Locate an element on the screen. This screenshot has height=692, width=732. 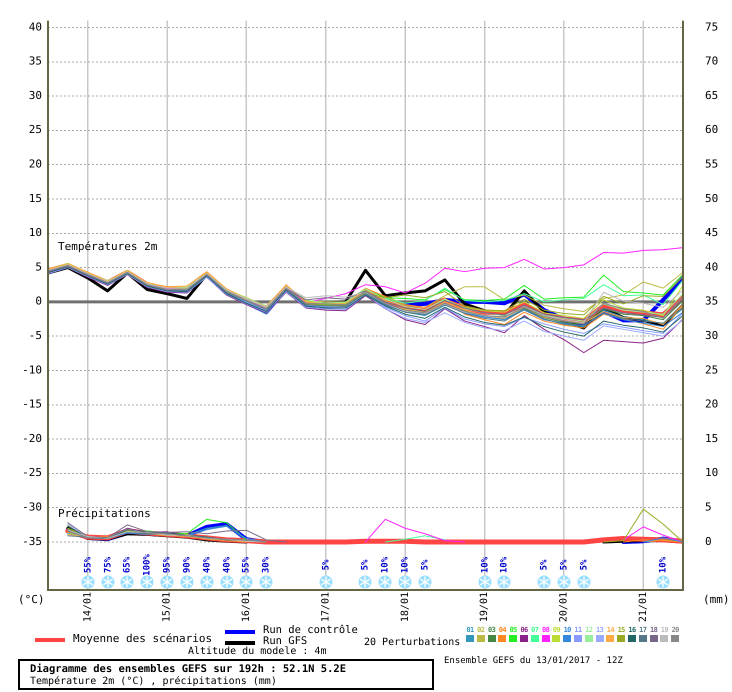
legend-title: 20 Perturbations is located at coordinates (412, 642).